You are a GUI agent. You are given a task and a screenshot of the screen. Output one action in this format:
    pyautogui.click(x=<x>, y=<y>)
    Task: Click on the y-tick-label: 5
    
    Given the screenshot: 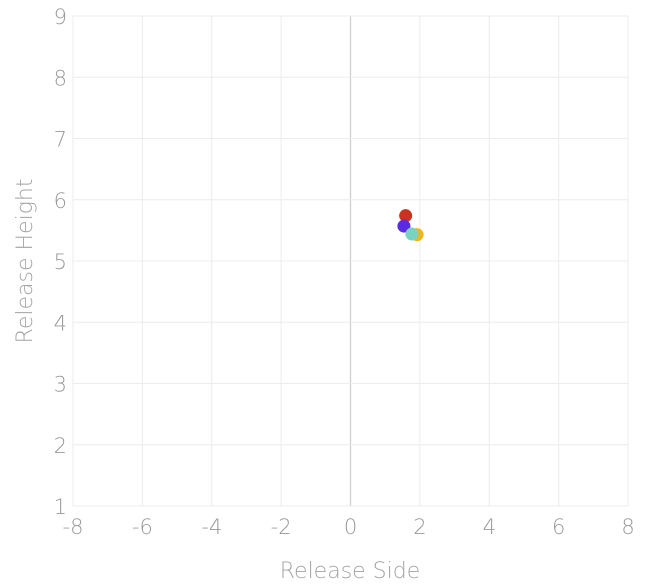 What is the action you would take?
    pyautogui.click(x=60, y=262)
    